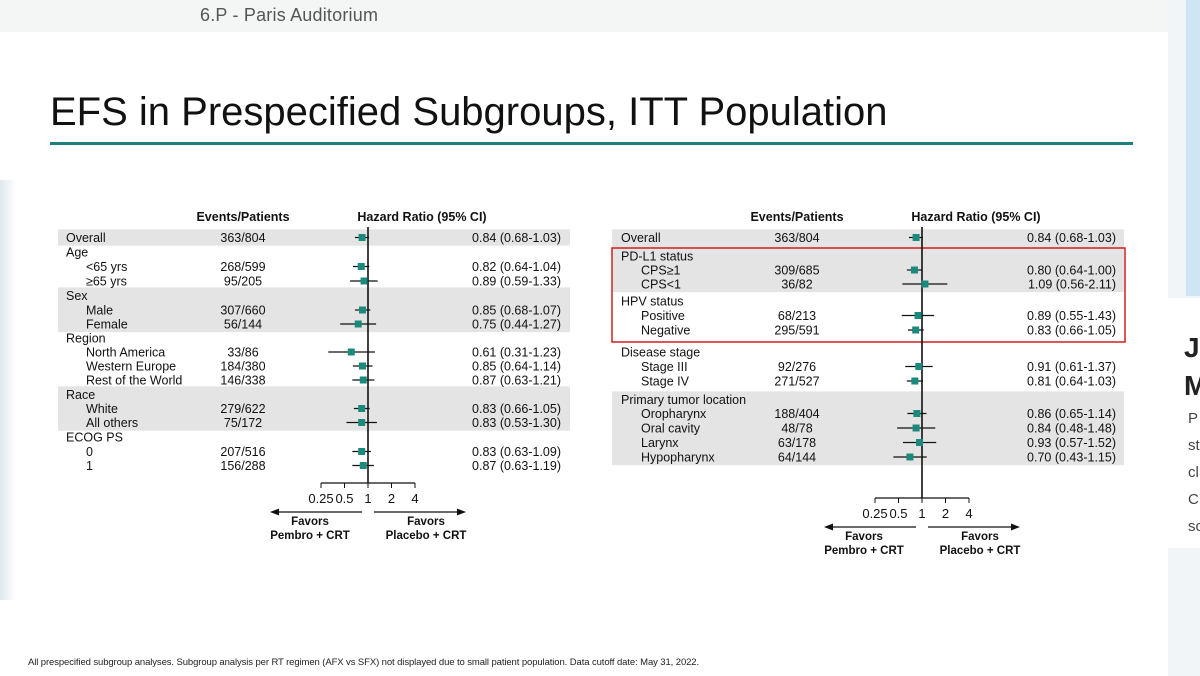  I want to click on row-label: Negative, so click(665, 331).